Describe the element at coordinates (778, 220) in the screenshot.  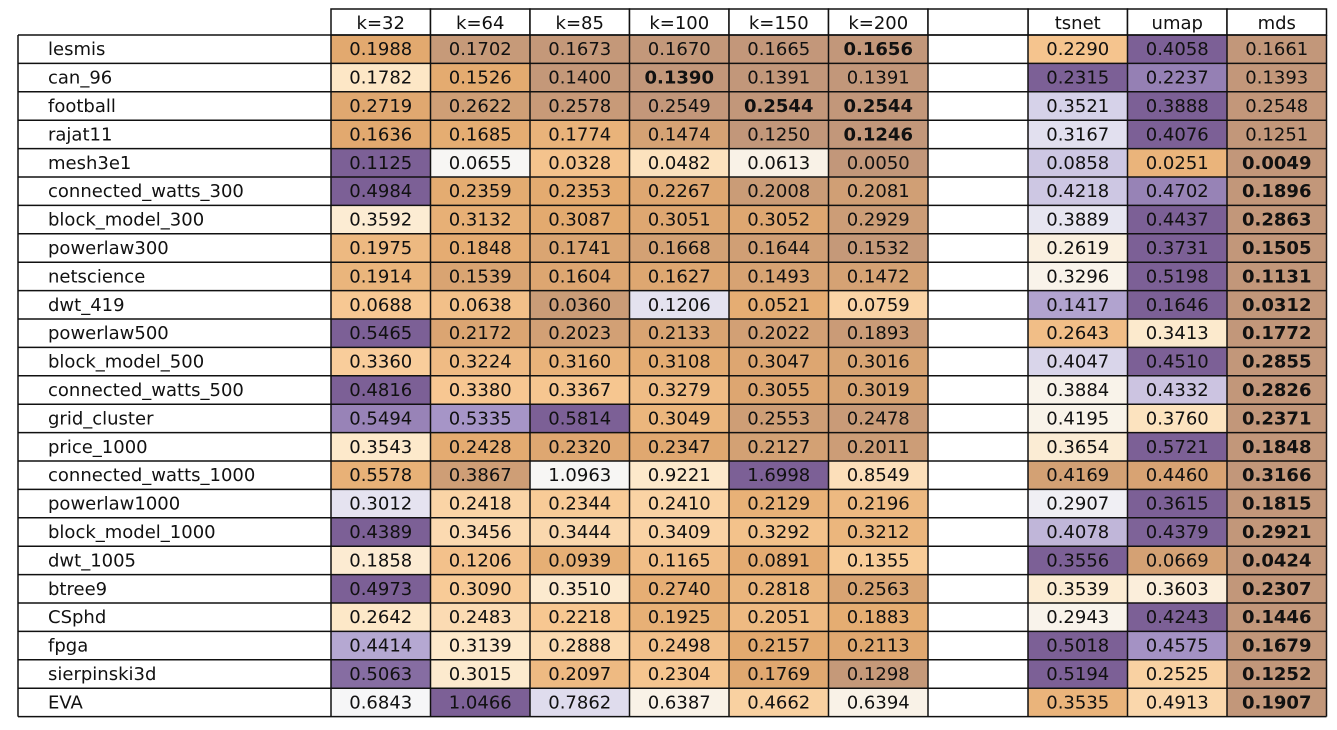
I see `data-label: 0.3052` at that location.